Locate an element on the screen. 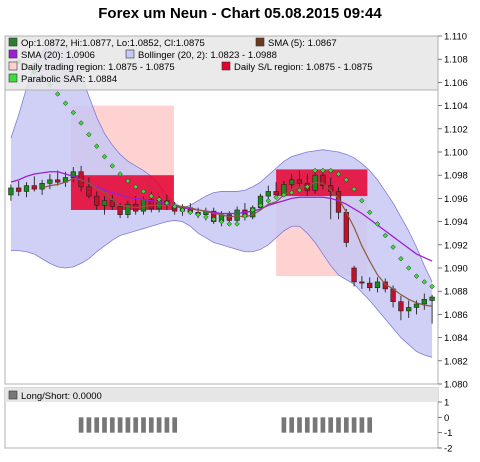  legend-label: Parabolic SAR: 1.0884 is located at coordinates (69, 79).